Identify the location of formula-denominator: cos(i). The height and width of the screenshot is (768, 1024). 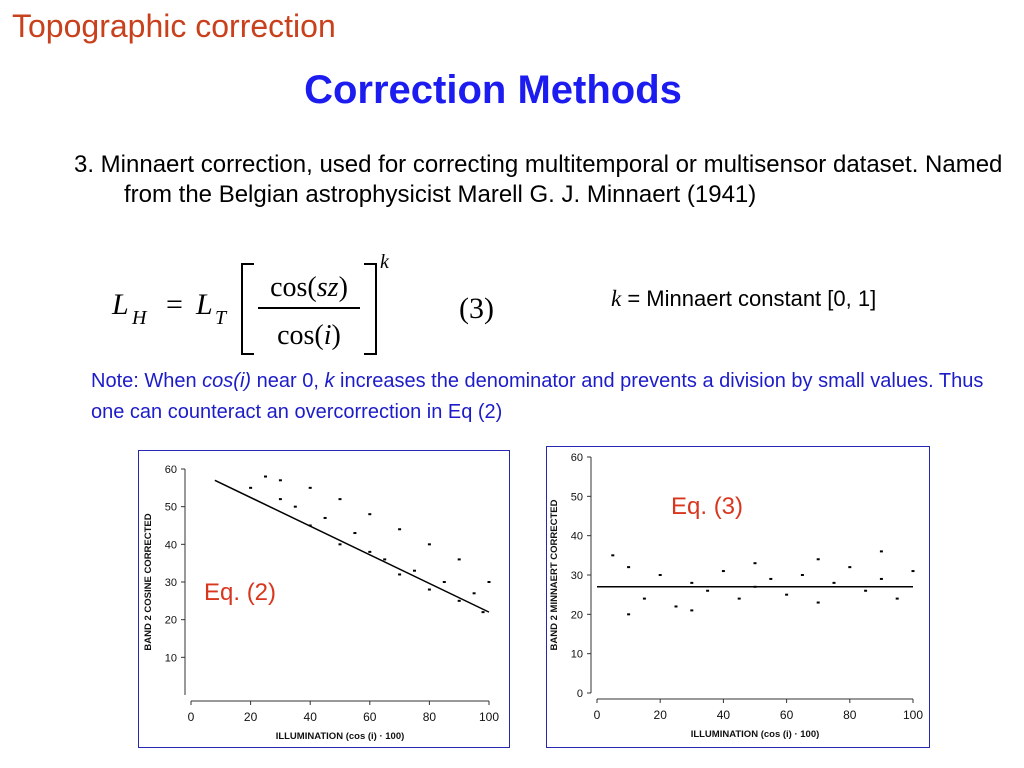
(309, 335).